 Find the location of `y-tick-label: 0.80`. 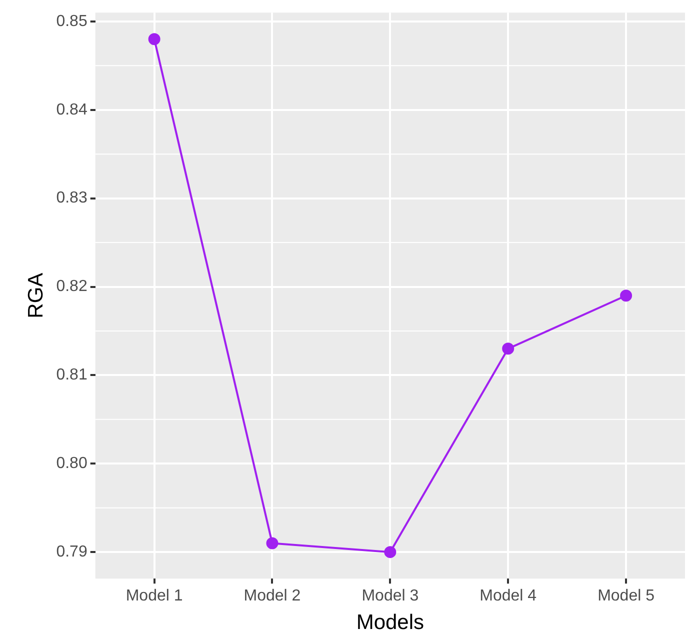

y-tick-label: 0.80 is located at coordinates (72, 463).